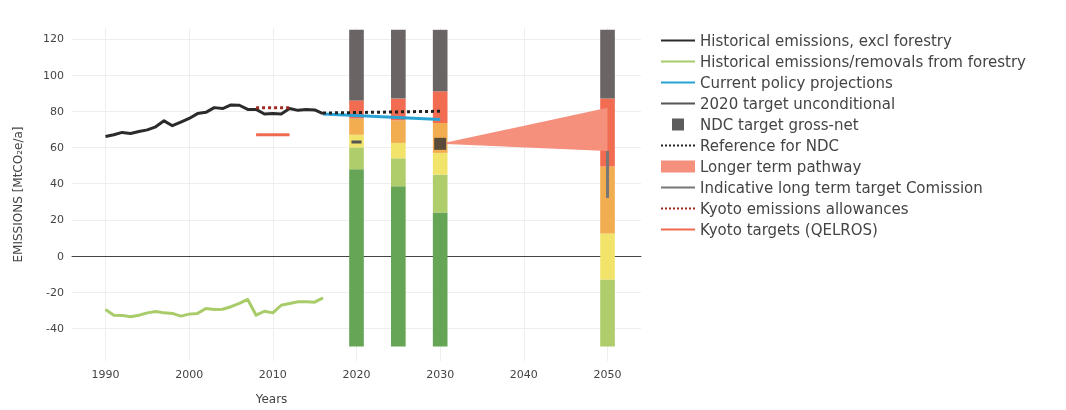 The width and height of the screenshot is (1066, 410). What do you see at coordinates (53, 75) in the screenshot?
I see `y-tick-label: 100` at bounding box center [53, 75].